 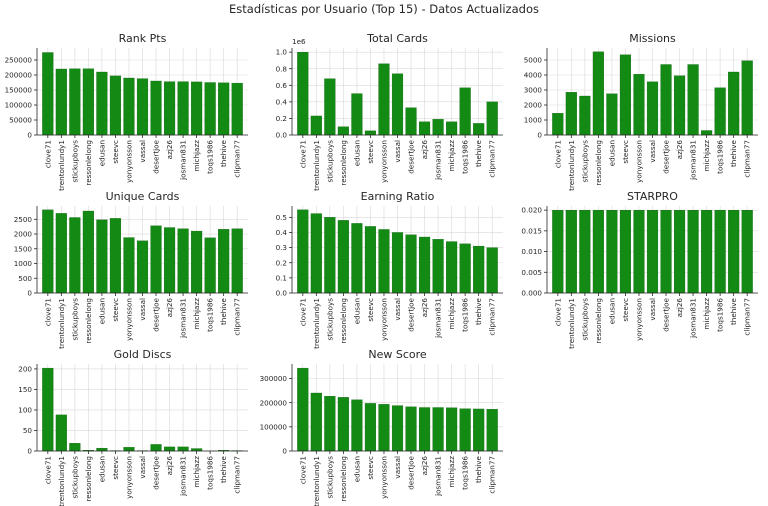 I want to click on rank-pts-bar-vassal, so click(x=142, y=107).